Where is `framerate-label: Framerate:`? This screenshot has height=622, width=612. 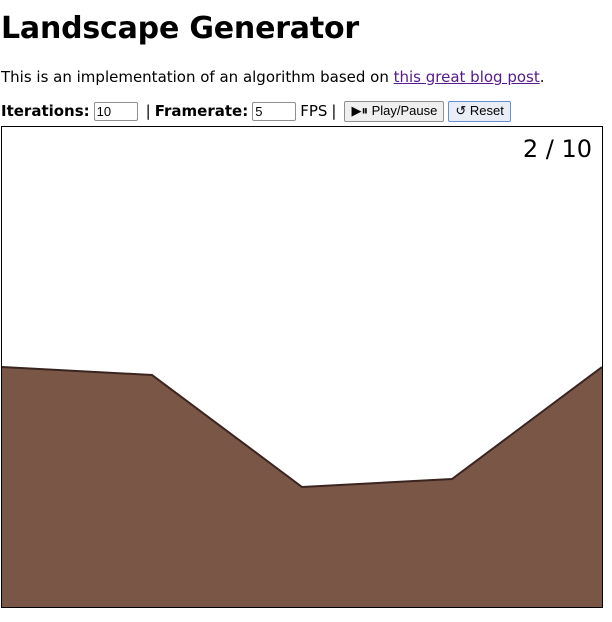
framerate-label: Framerate: is located at coordinates (201, 111).